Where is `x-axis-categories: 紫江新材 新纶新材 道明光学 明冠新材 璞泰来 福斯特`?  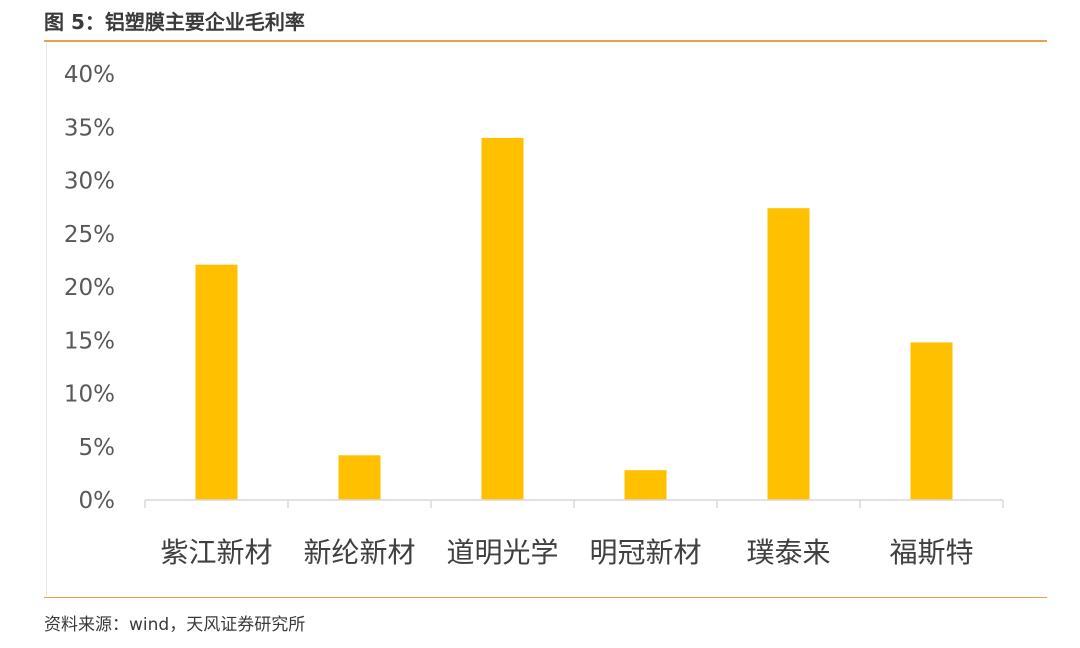 x-axis-categories: 紫江新材 新纶新材 道明光学 明冠新材 璞泰来 福斯特 is located at coordinates (566, 552).